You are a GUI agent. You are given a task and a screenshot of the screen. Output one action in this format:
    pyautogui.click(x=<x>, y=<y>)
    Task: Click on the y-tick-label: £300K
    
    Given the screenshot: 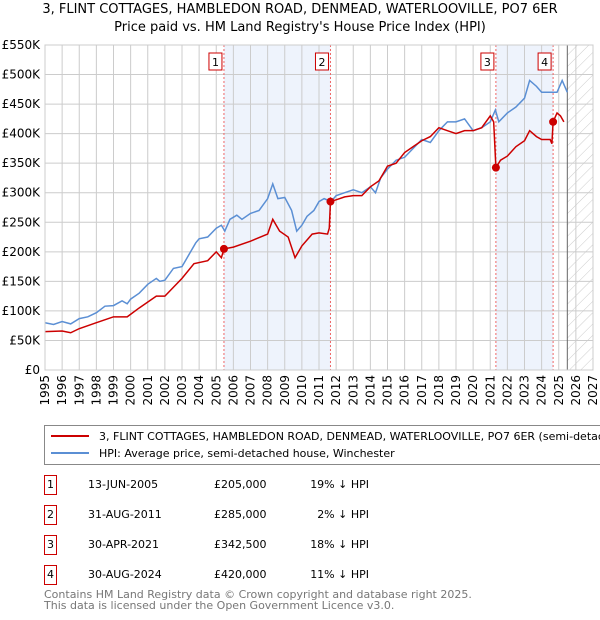 What is the action you would take?
    pyautogui.click(x=22, y=193)
    